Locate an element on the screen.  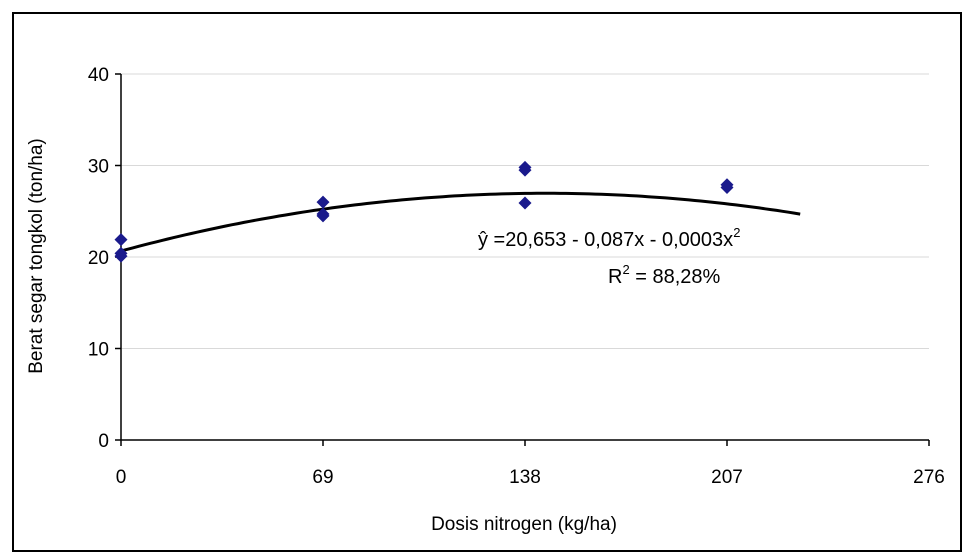
y-tick-label: 40 is located at coordinates (98, 75).